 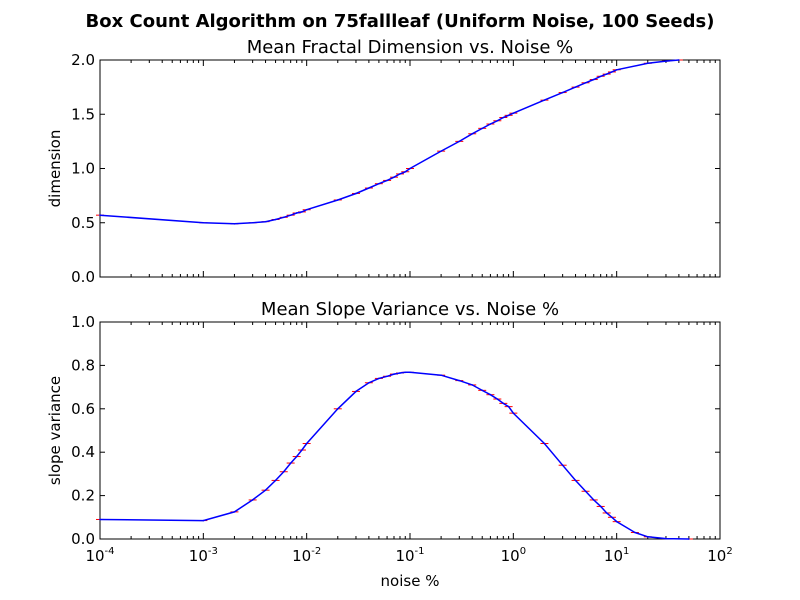 What do you see at coordinates (513, 555) in the screenshot?
I see `x-tick-label: 10⁰` at bounding box center [513, 555].